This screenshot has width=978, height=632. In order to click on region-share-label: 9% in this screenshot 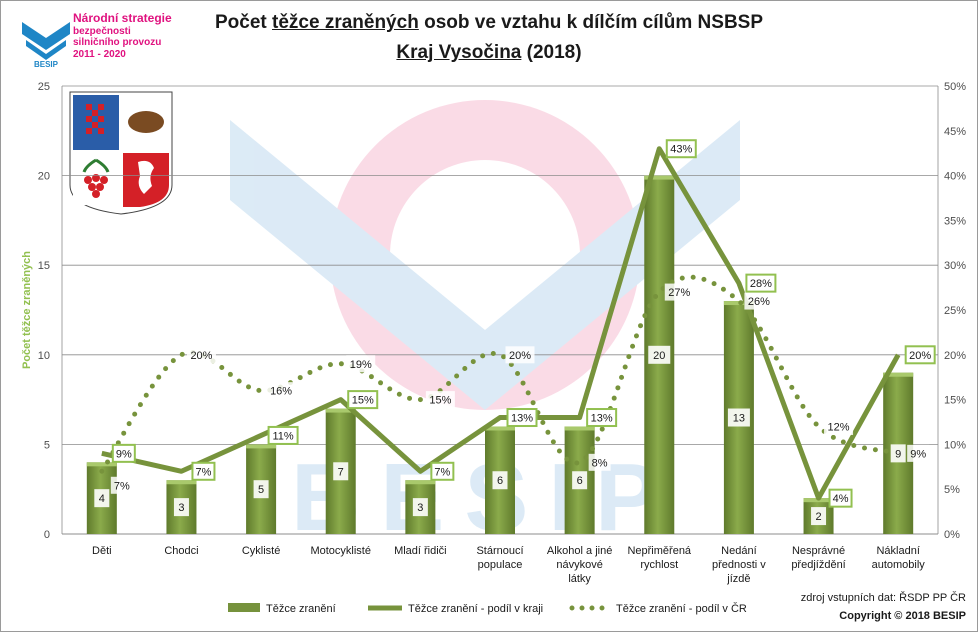, I will do `click(124, 454)`.